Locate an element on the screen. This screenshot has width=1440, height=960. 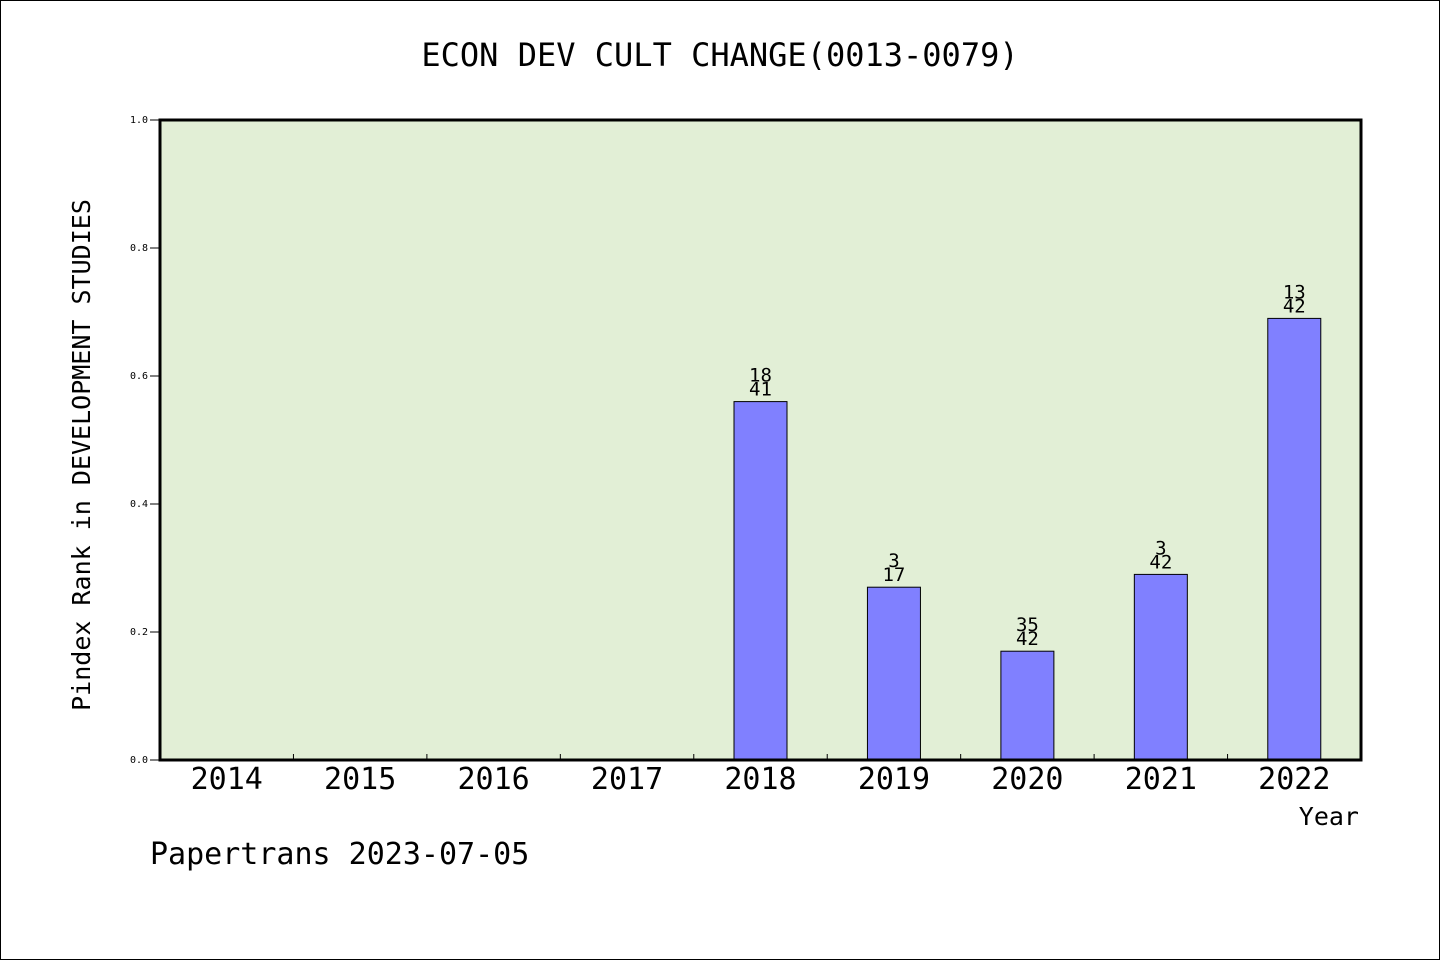
x-tick-label: 2018 is located at coordinates (760, 779).